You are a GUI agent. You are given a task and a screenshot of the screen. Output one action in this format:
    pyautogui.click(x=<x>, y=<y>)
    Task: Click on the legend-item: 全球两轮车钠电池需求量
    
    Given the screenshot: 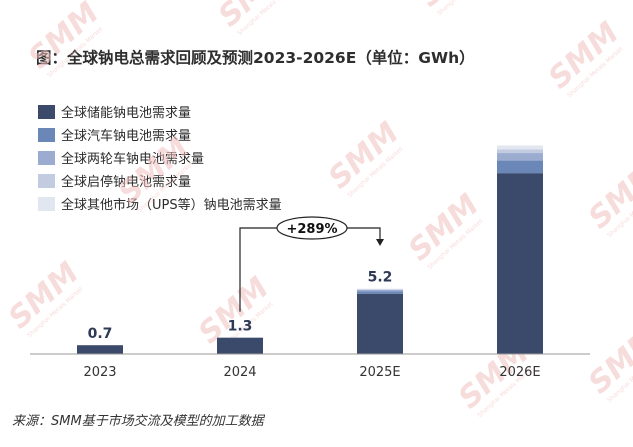 What is the action you would take?
    pyautogui.click(x=160, y=157)
    